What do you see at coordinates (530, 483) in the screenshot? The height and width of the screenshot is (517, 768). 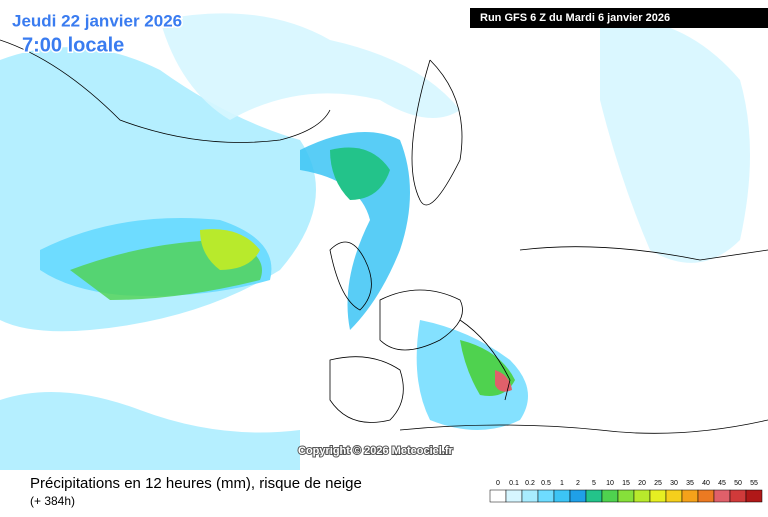 I see `legend-label: 0.2` at bounding box center [530, 483].